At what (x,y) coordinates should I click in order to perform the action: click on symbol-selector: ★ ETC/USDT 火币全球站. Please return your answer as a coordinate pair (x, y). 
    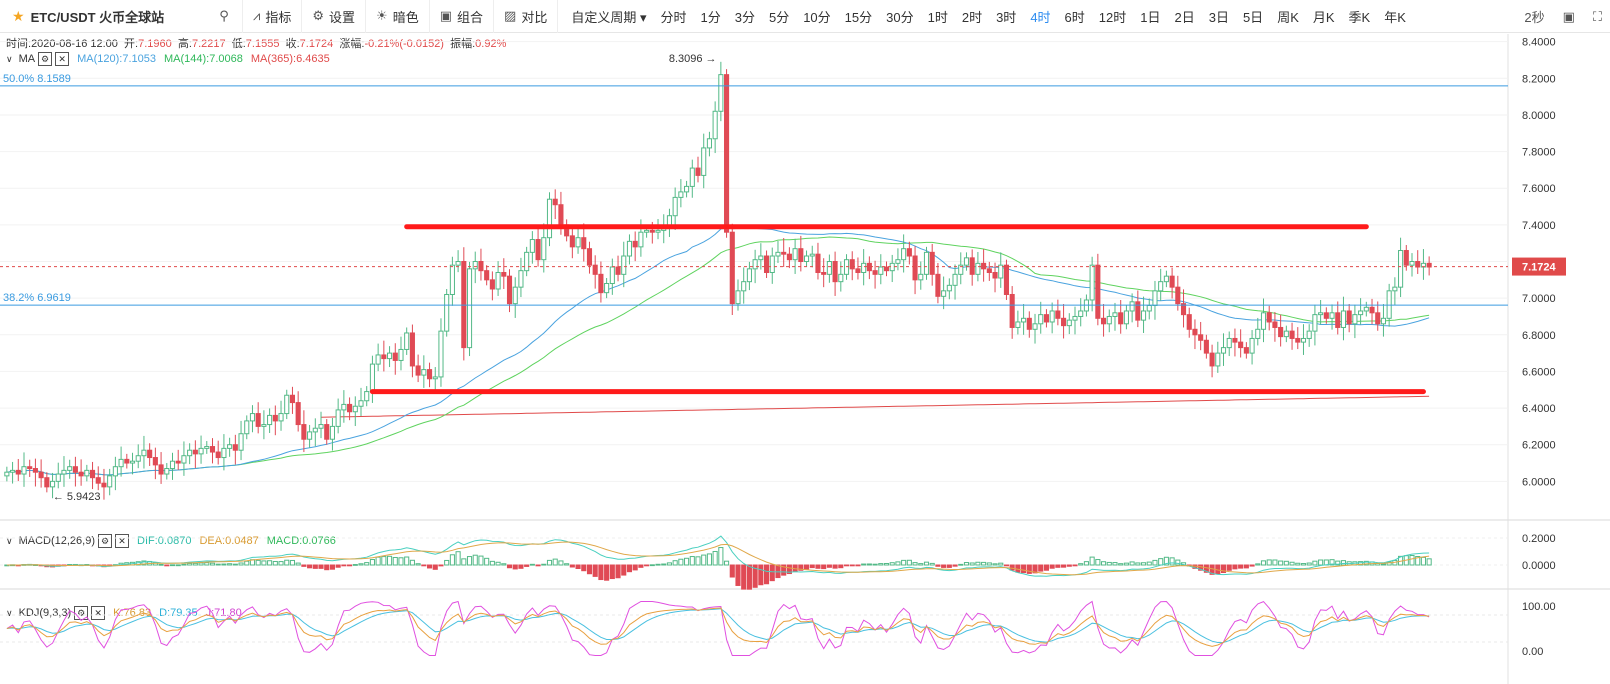
    Looking at the image, I should click on (95, 16).